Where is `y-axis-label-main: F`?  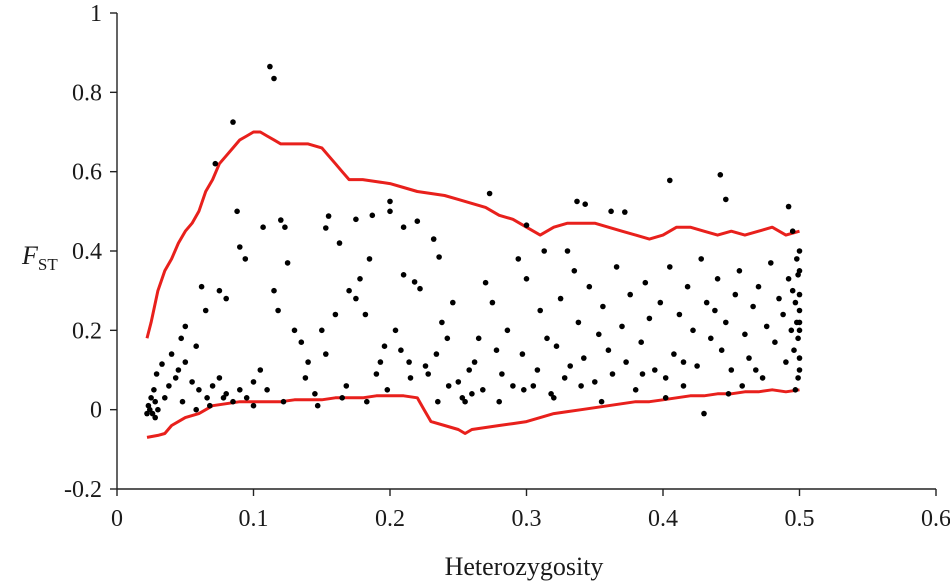
y-axis-label-main: F is located at coordinates (30, 255).